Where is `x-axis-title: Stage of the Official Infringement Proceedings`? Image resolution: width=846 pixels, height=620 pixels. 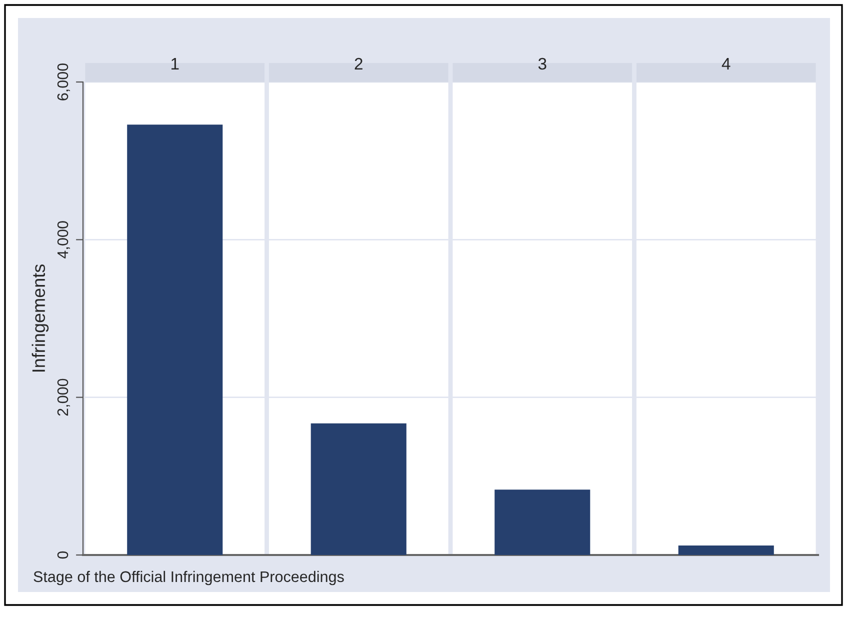
x-axis-title: Stage of the Official Infringement Proceedings is located at coordinates (189, 578).